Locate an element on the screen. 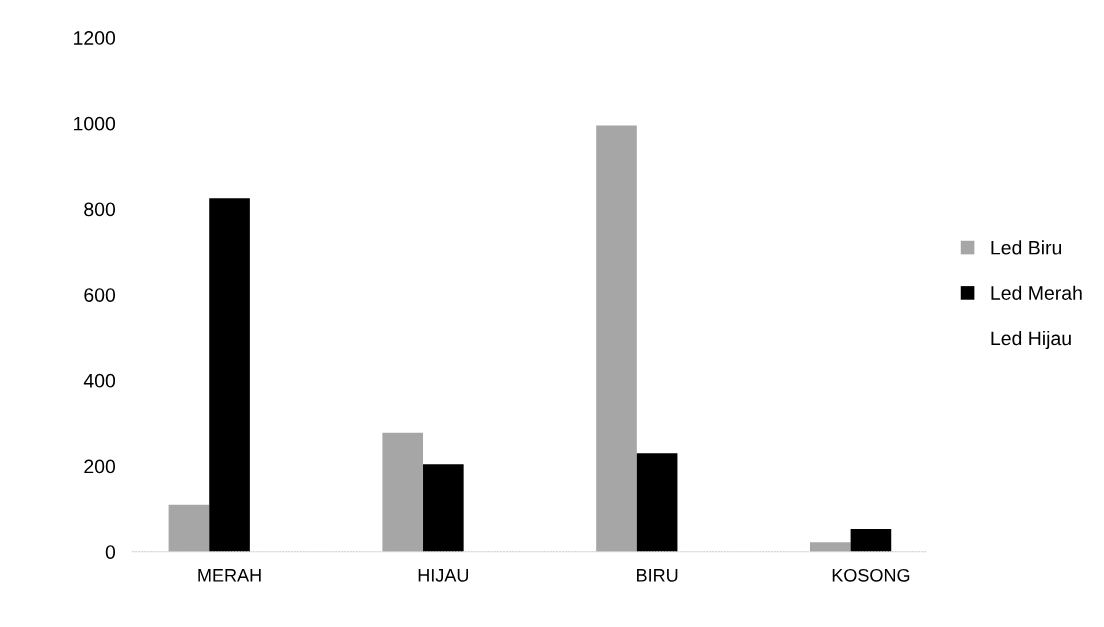 This screenshot has width=1104, height=627. x-tick-label: MERAH is located at coordinates (229, 575).